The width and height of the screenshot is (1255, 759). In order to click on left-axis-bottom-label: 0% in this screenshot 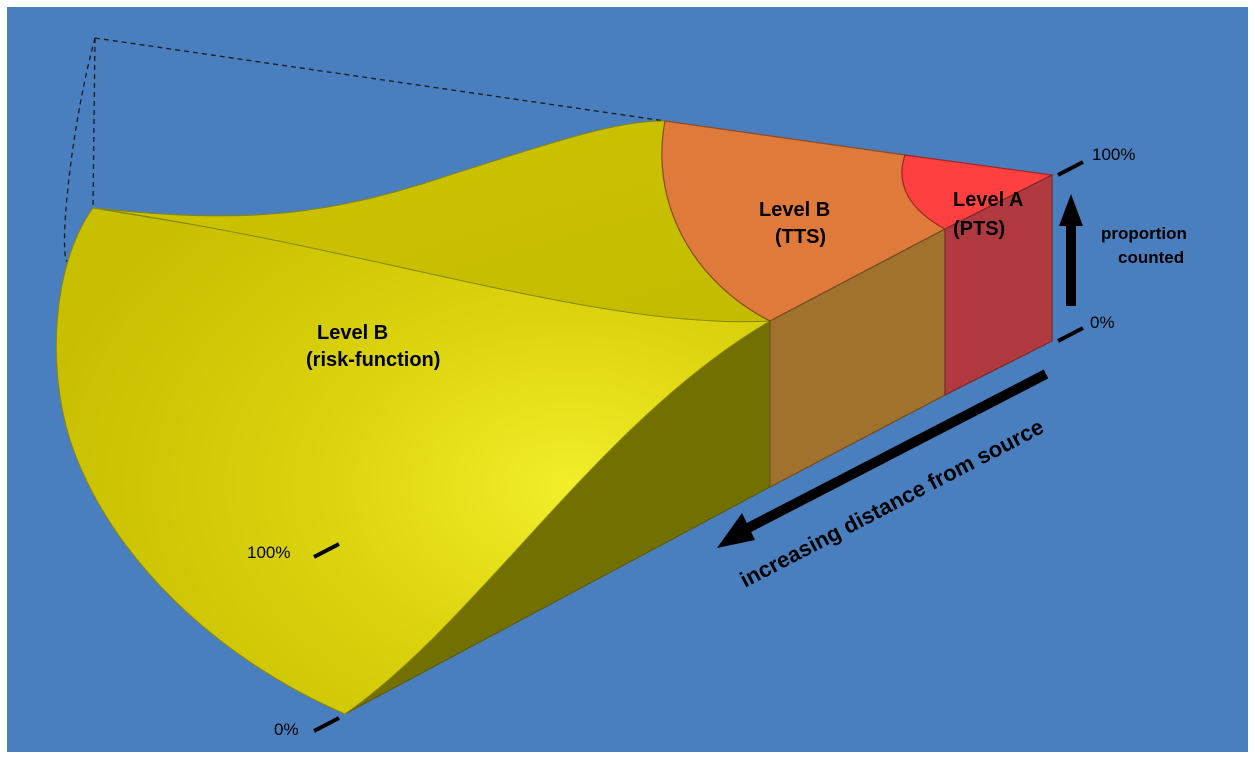, I will do `click(286, 729)`.